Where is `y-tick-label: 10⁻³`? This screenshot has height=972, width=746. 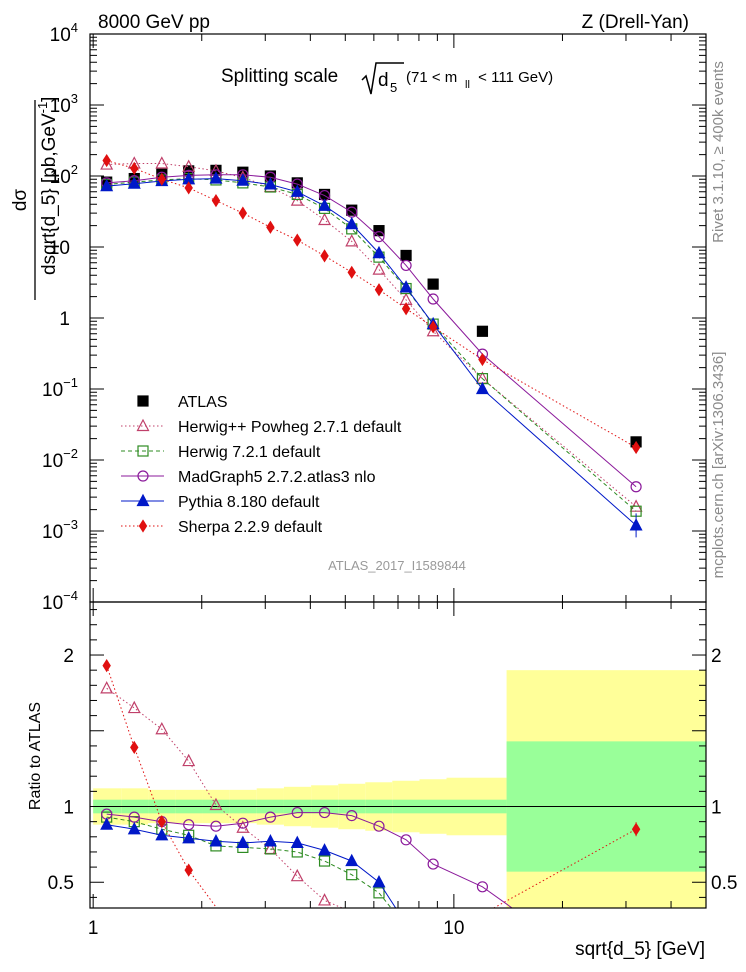 y-tick-label: 10⁻³ is located at coordinates (60, 530).